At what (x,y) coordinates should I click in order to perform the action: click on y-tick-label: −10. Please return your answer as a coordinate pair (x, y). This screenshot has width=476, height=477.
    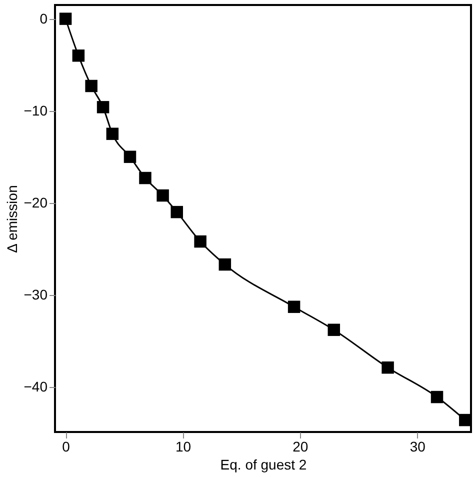
    Looking at the image, I should click on (36, 110).